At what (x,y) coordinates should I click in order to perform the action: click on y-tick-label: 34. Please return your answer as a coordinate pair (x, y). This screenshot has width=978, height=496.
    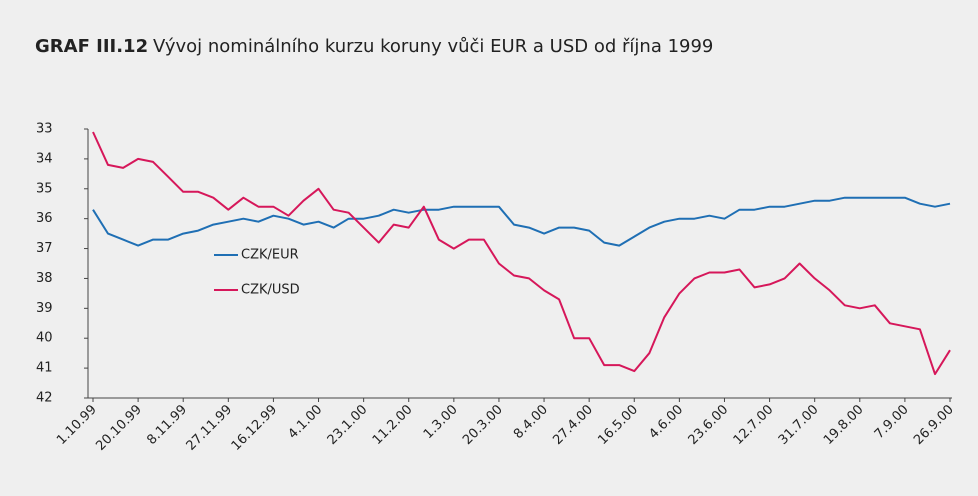
    Looking at the image, I should click on (44, 158).